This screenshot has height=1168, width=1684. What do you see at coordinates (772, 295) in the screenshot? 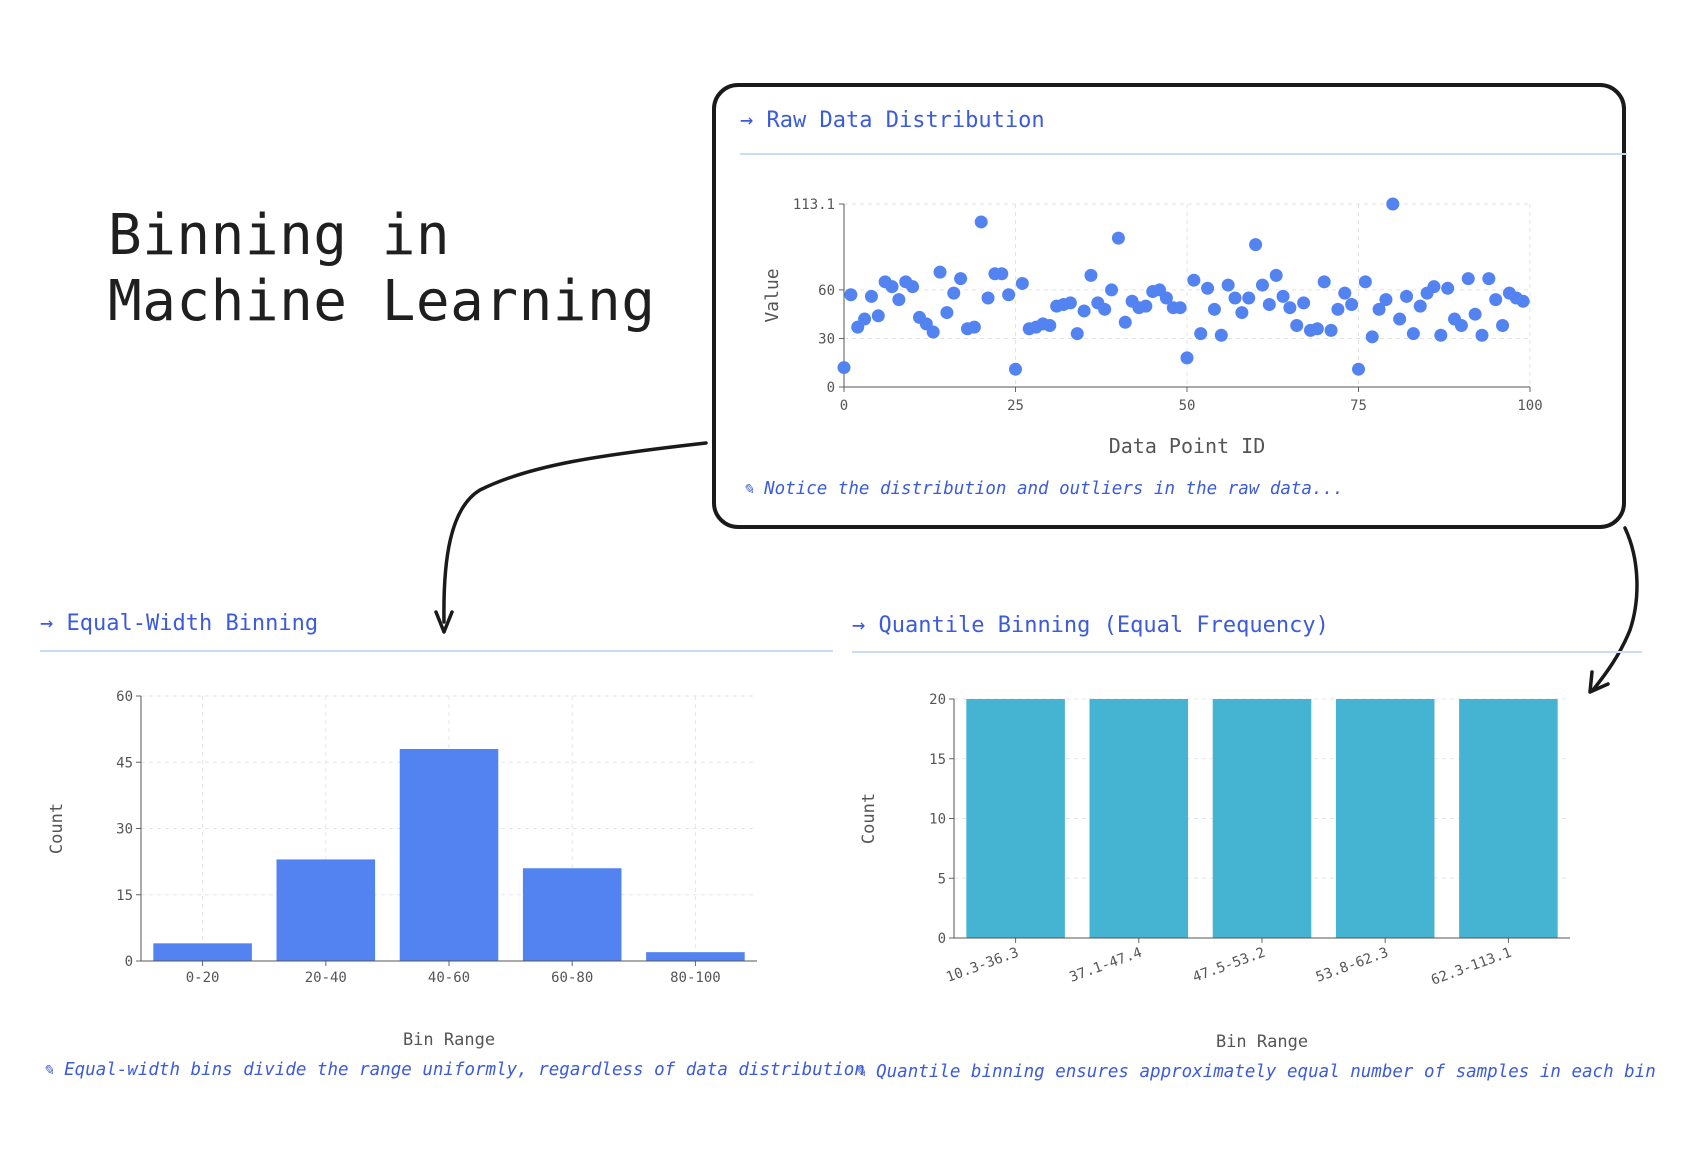
I see `y-axis-title: Value` at bounding box center [772, 295].